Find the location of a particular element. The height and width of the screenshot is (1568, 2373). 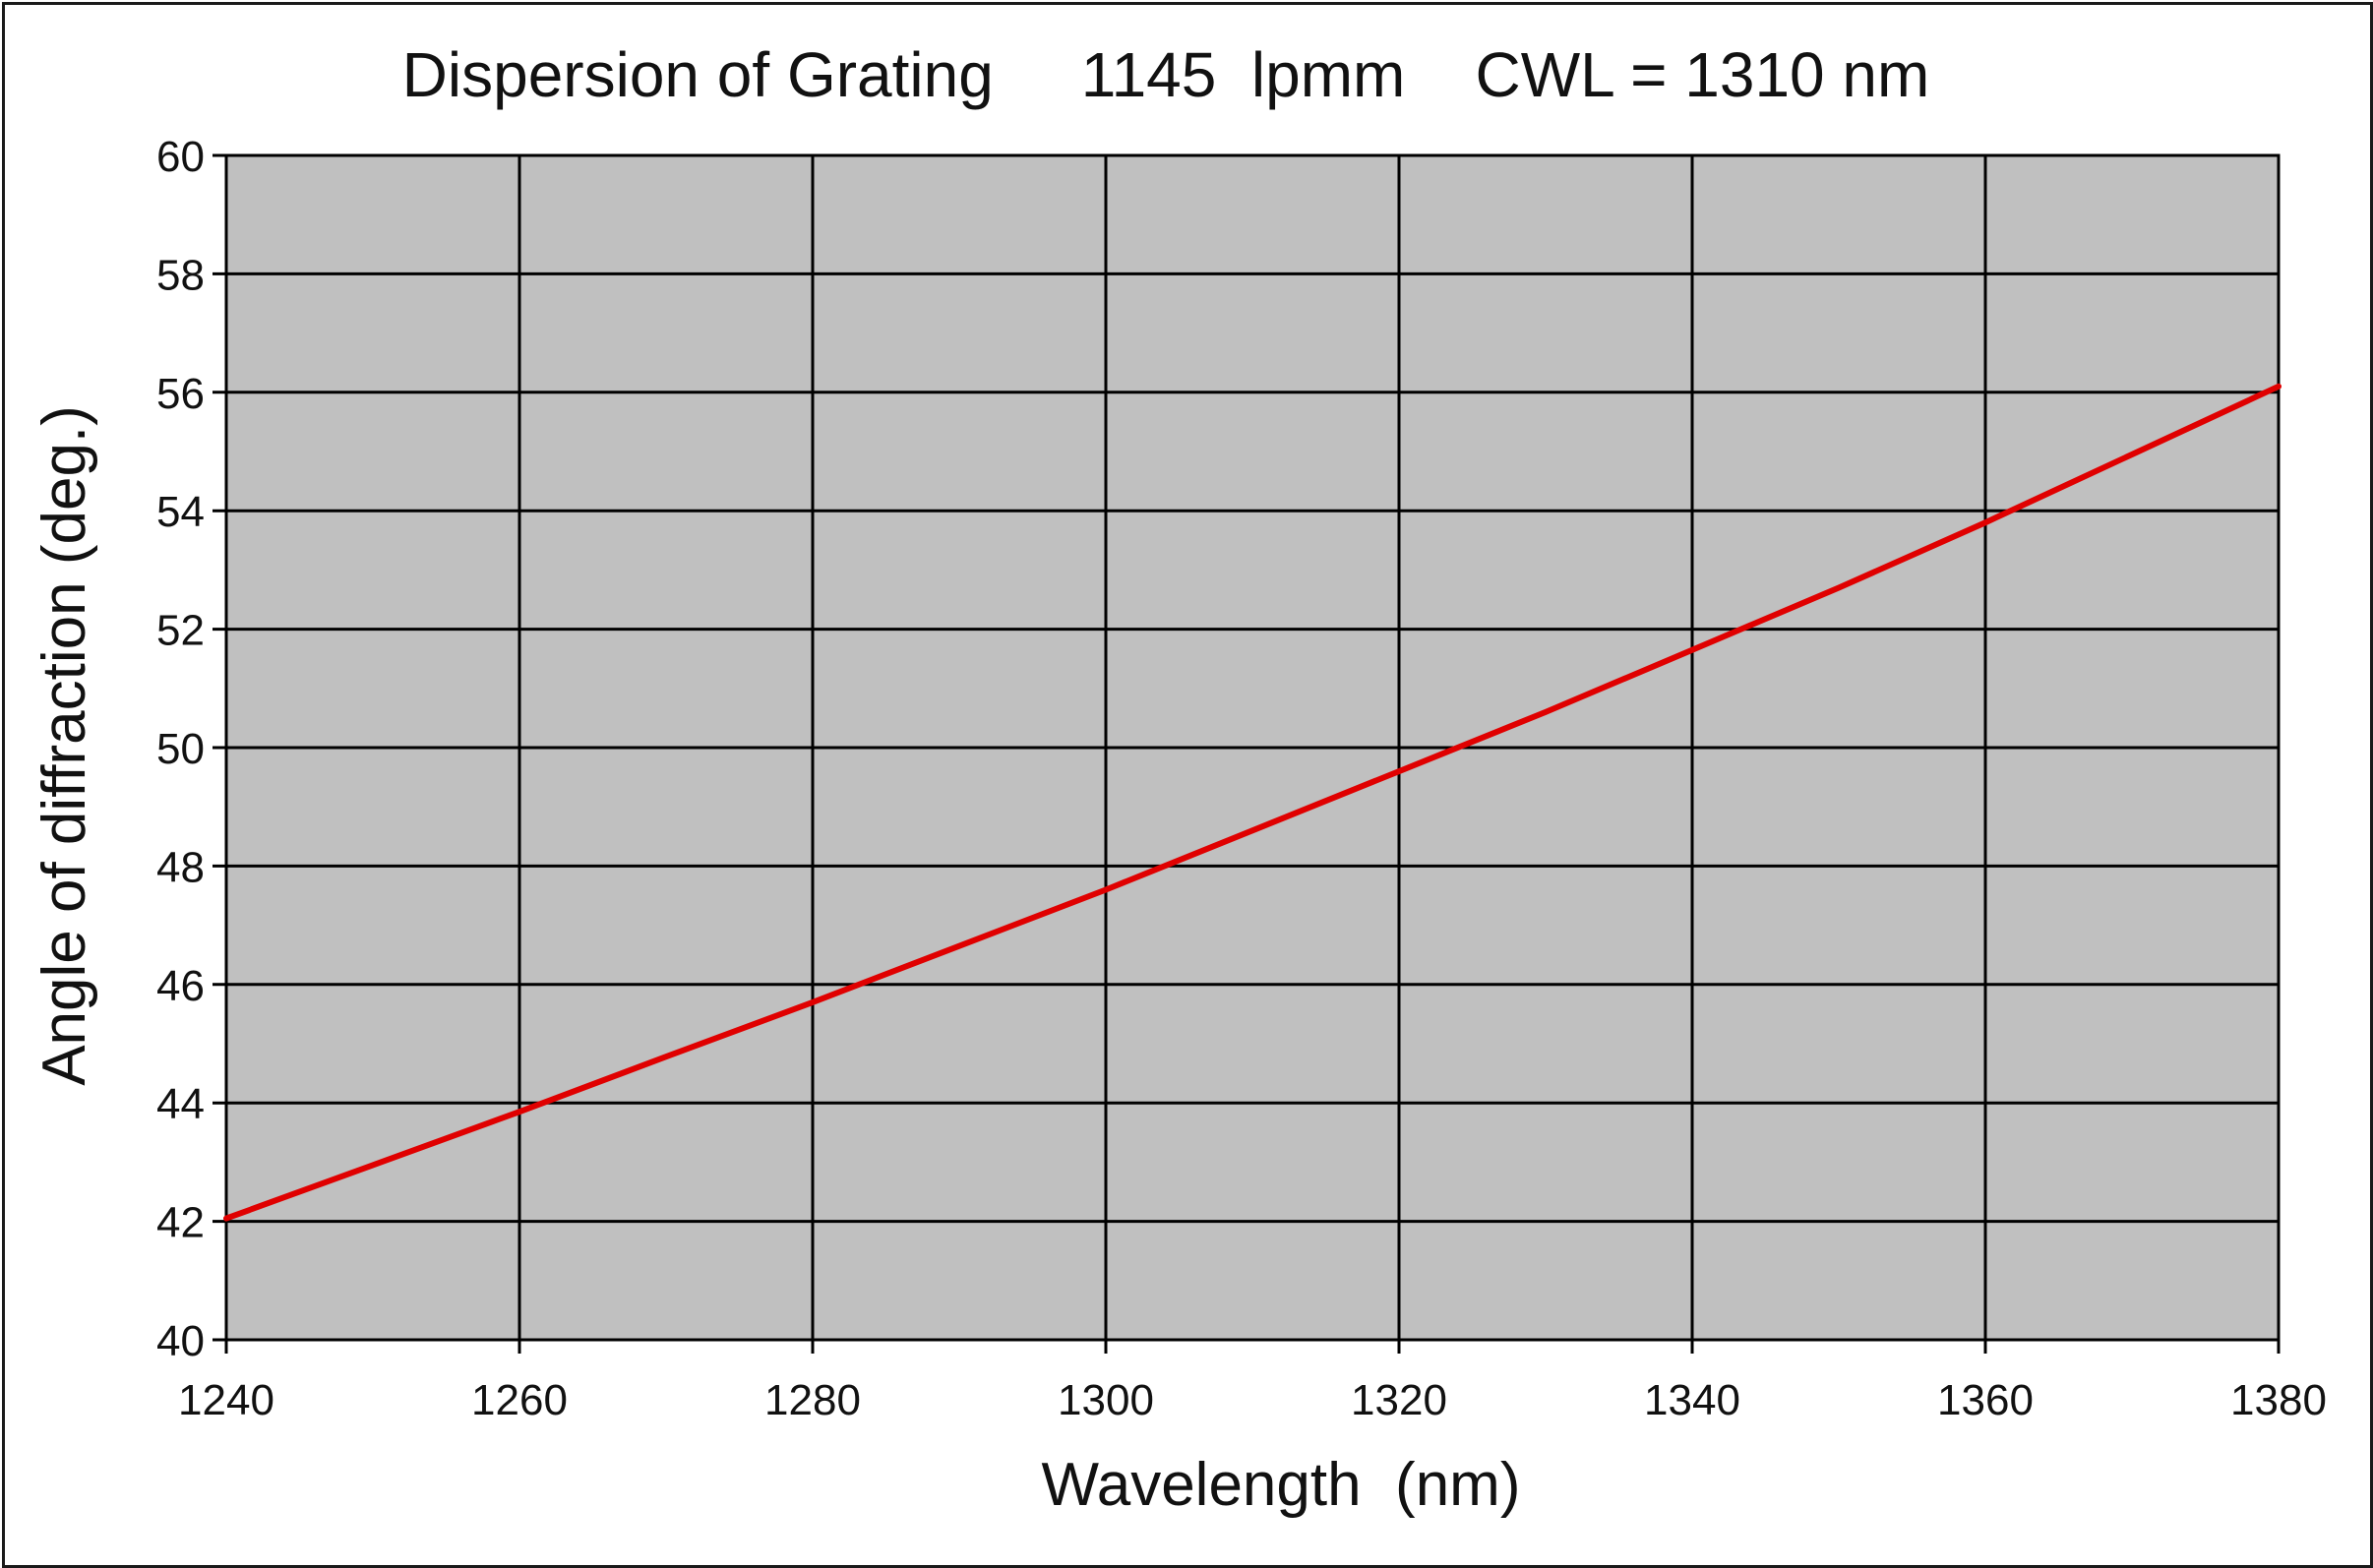

y-tick-label: 40 is located at coordinates (181, 1341).